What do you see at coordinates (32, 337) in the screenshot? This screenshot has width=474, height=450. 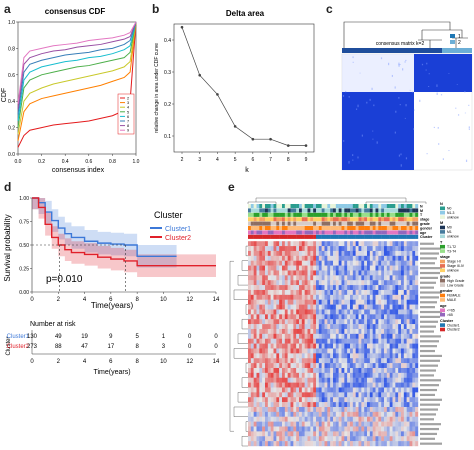 I see `risk-cell: 130` at bounding box center [32, 337].